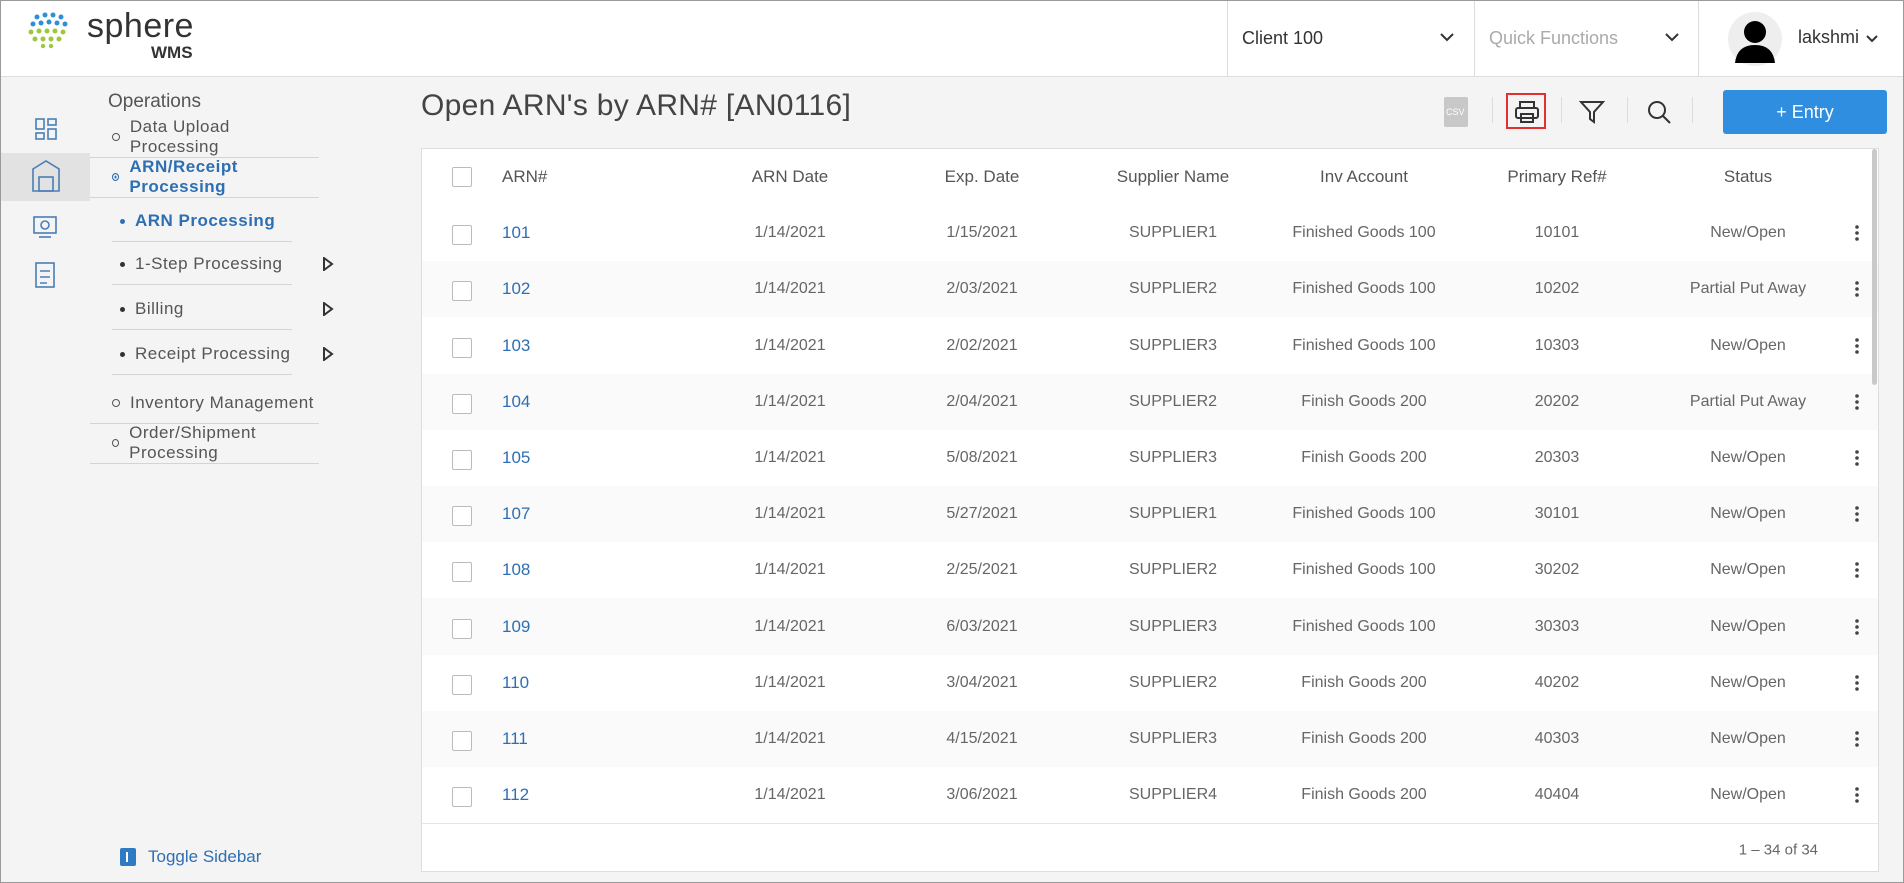 The image size is (1904, 883). Describe the element at coordinates (516, 514) in the screenshot. I see `arn-link: 107` at that location.